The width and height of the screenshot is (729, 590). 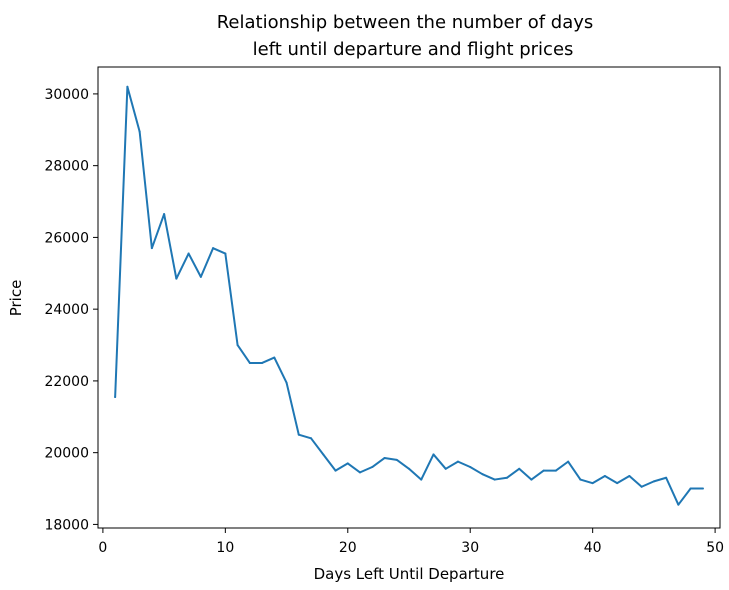 I want to click on chart-title-line-2: left until departure and flight prices, so click(x=413, y=49).